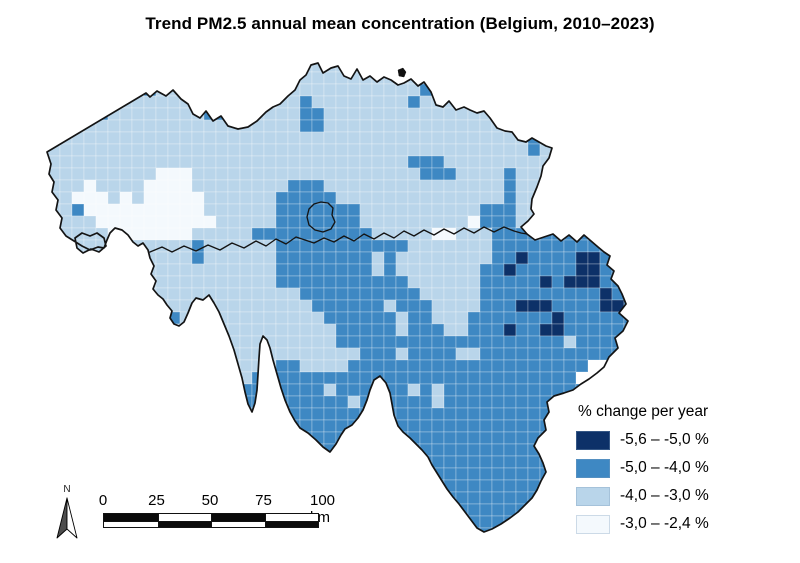 Image resolution: width=800 pixels, height=563 pixels. What do you see at coordinates (664, 467) in the screenshot?
I see `legend-label: -5,0 – -4,0 %` at bounding box center [664, 467].